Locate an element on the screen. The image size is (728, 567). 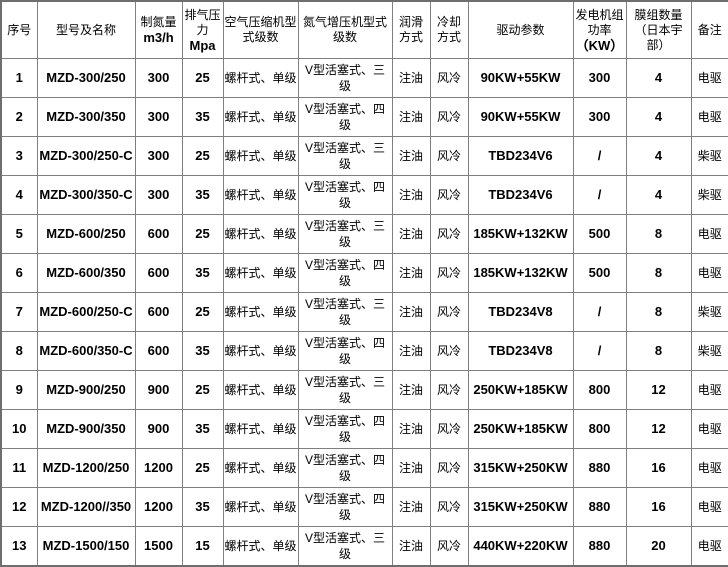
cell-index: 4 is located at coordinates (19, 195).